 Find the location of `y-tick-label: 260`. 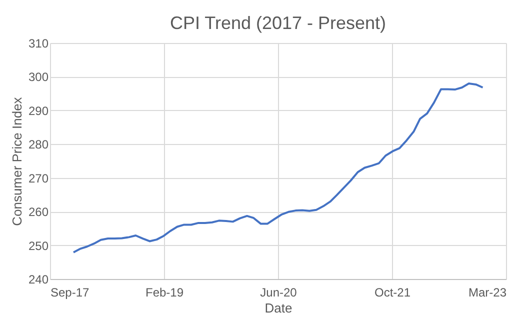

y-tick-label: 260 is located at coordinates (38, 212).